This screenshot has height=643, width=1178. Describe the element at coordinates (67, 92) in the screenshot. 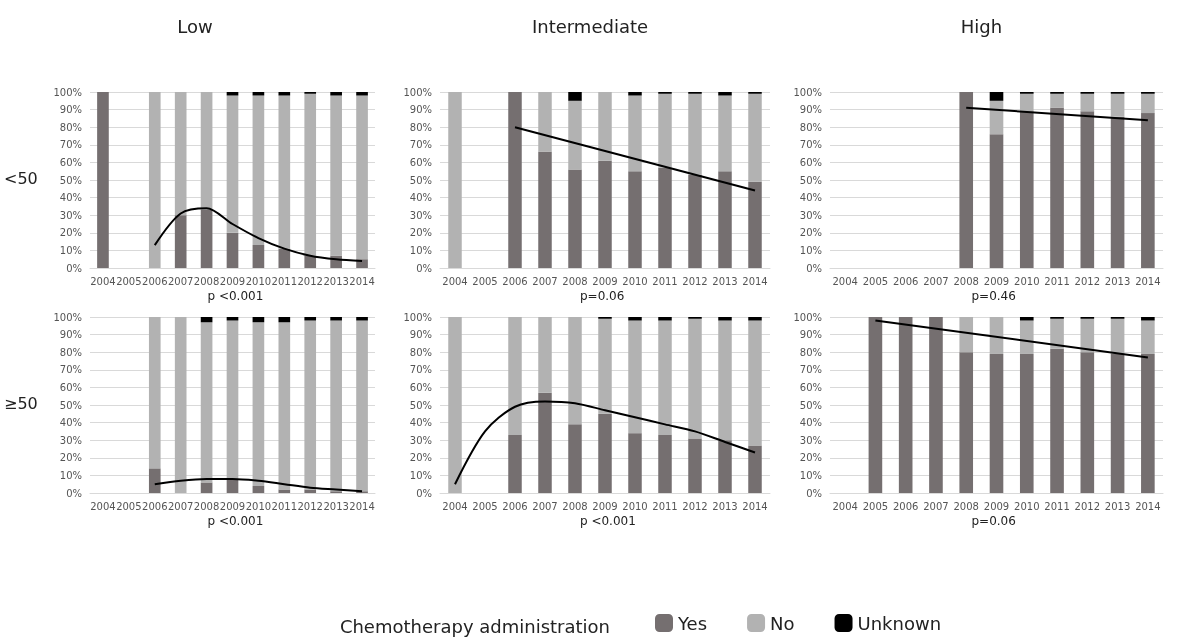

I see `y-tick-label: 100%` at that location.